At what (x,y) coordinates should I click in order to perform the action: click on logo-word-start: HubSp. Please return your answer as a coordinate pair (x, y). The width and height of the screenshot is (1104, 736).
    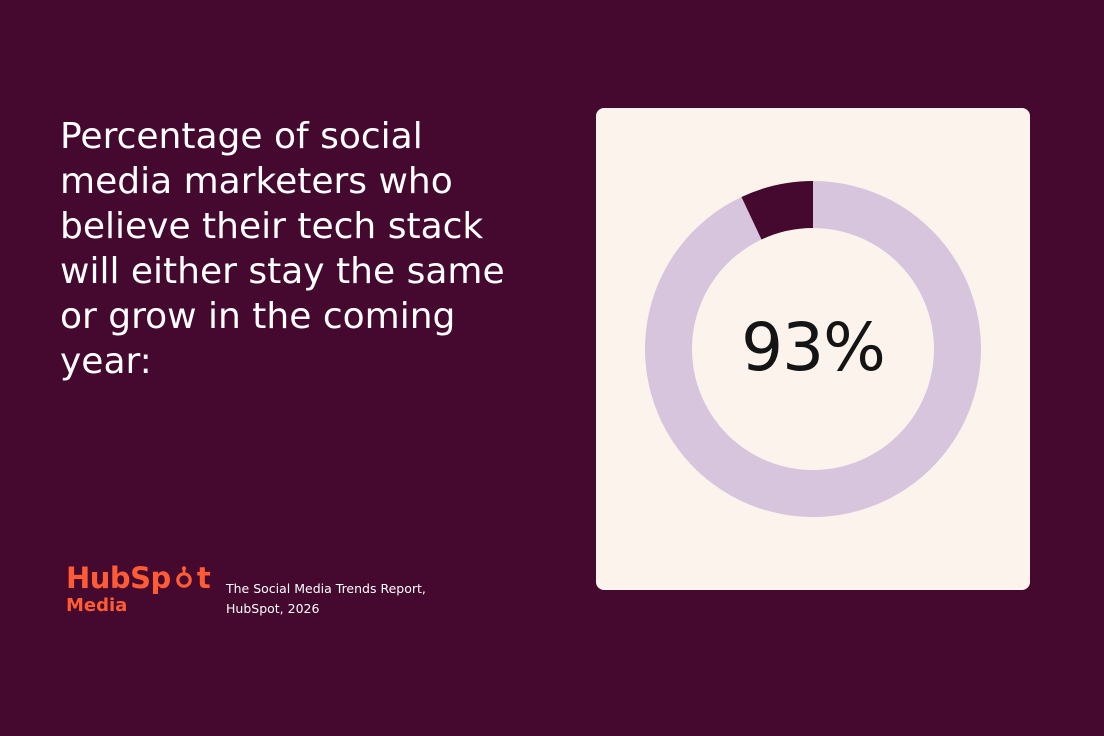
    Looking at the image, I should click on (118, 578).